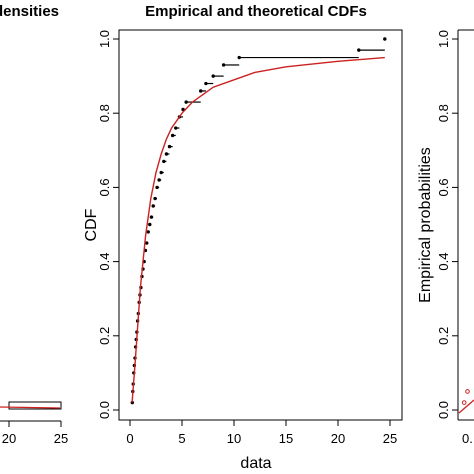  I want to click on cdf-x-tick-label: 25, so click(390, 438).